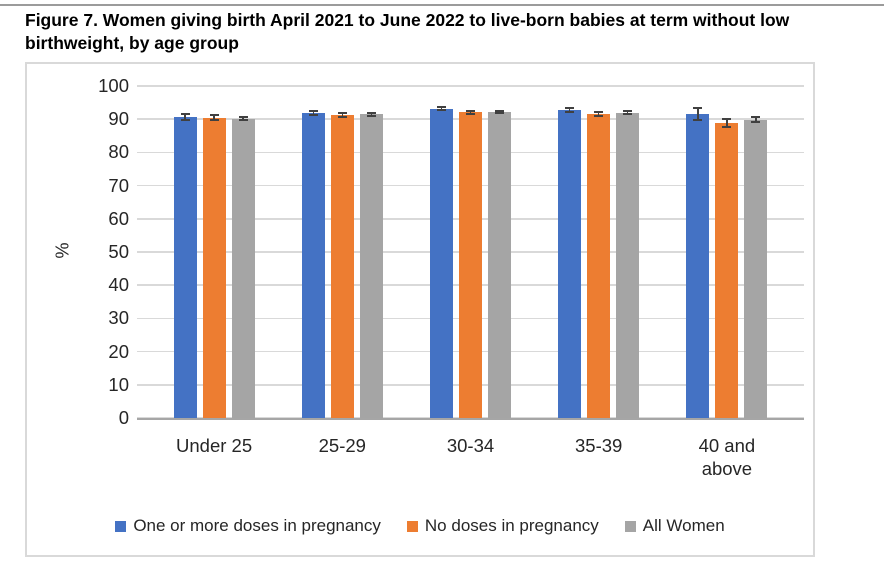  I want to click on y-tick-label: 70, so click(118, 185).